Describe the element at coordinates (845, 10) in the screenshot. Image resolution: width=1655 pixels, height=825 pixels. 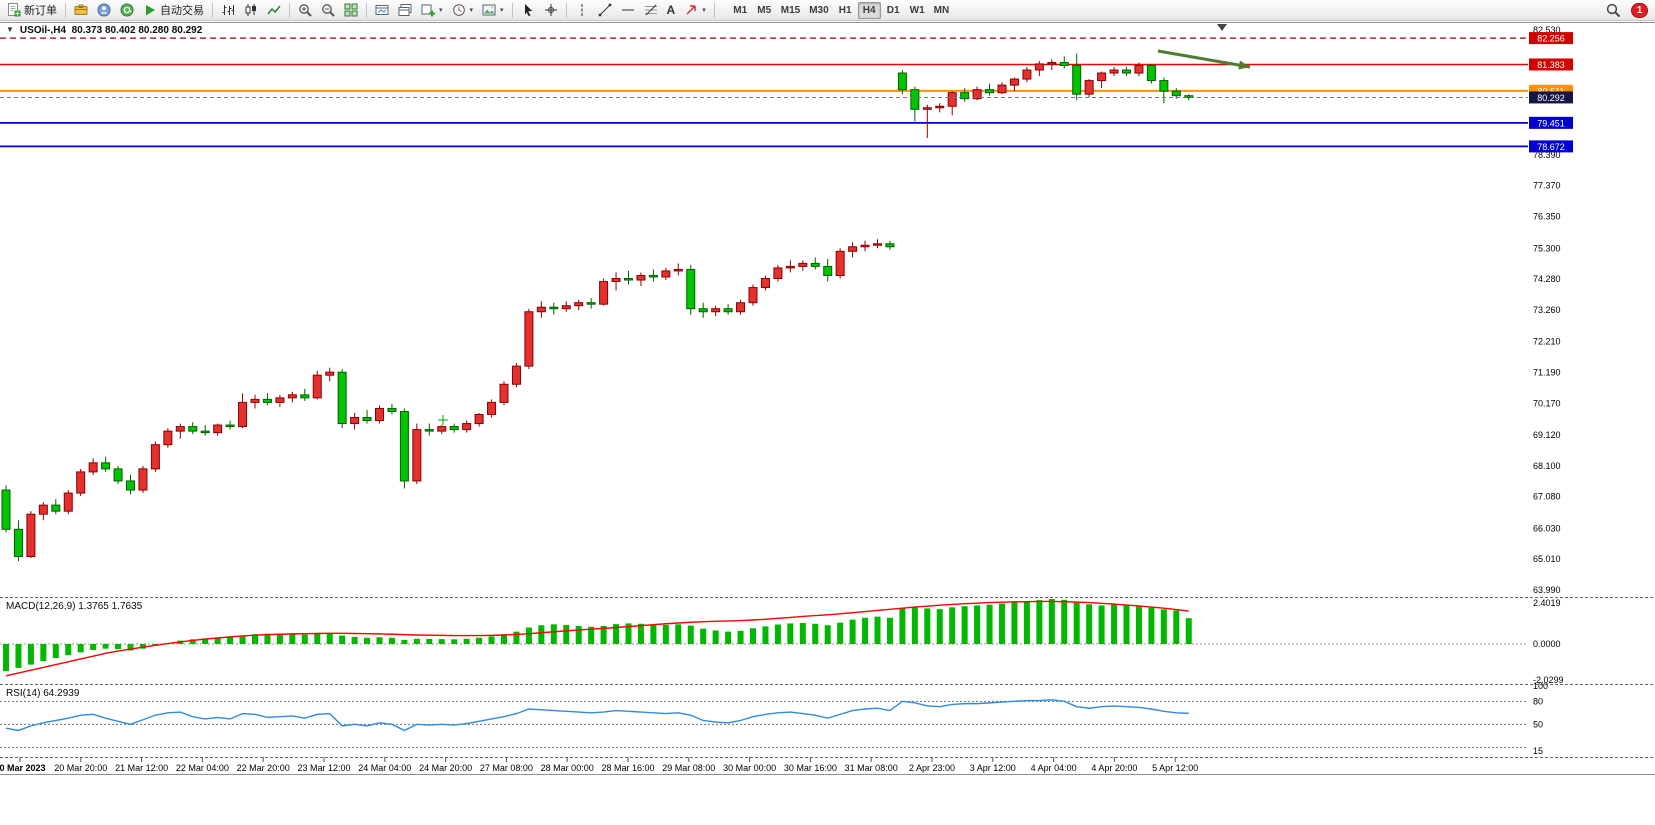
I see `timeframe-h1: H1` at that location.